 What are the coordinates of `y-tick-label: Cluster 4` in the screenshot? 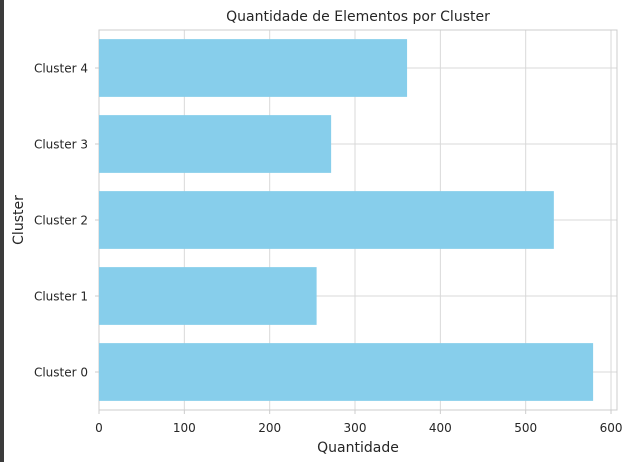 It's located at (61, 69).